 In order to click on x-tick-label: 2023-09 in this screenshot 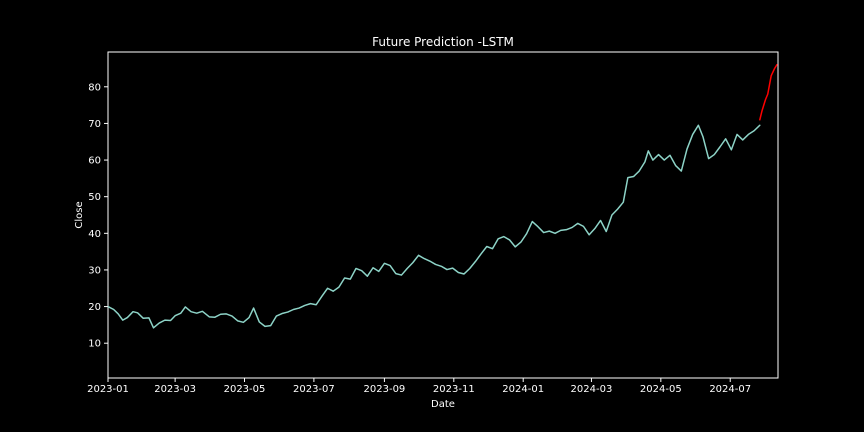, I will do `click(385, 389)`.